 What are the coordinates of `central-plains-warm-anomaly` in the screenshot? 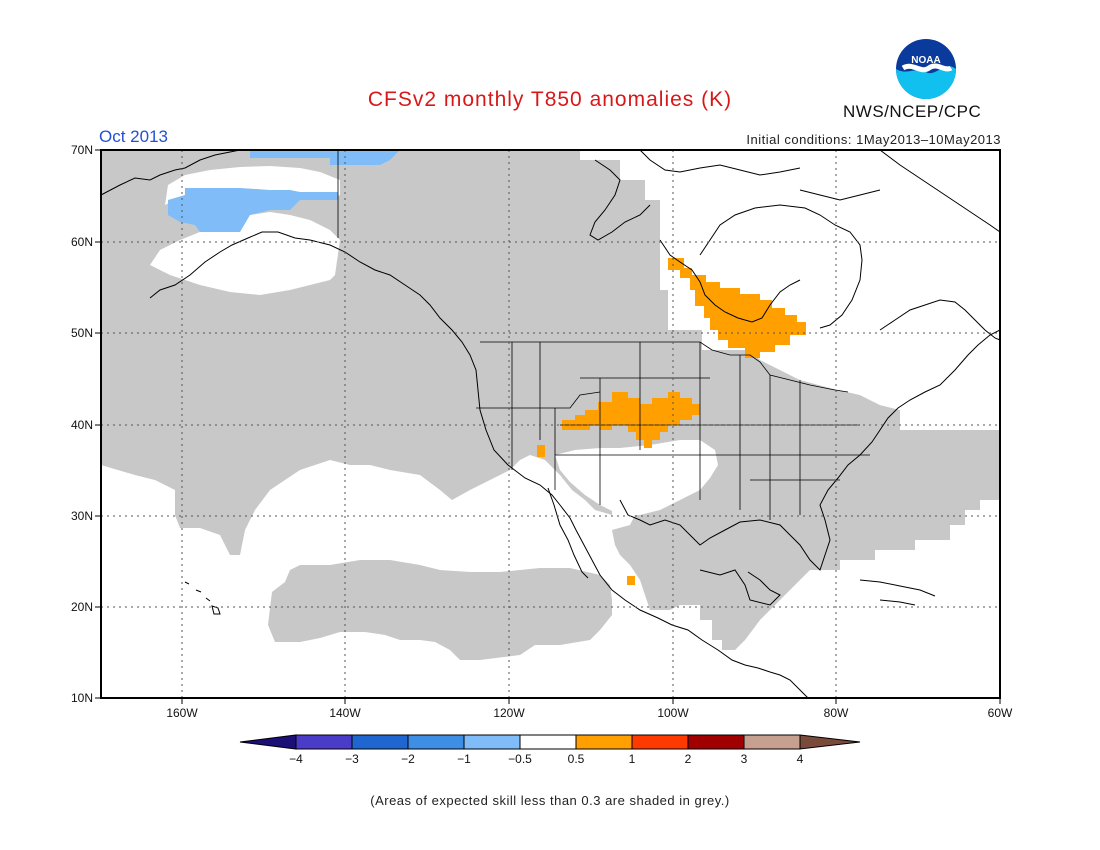 It's located at (631, 420).